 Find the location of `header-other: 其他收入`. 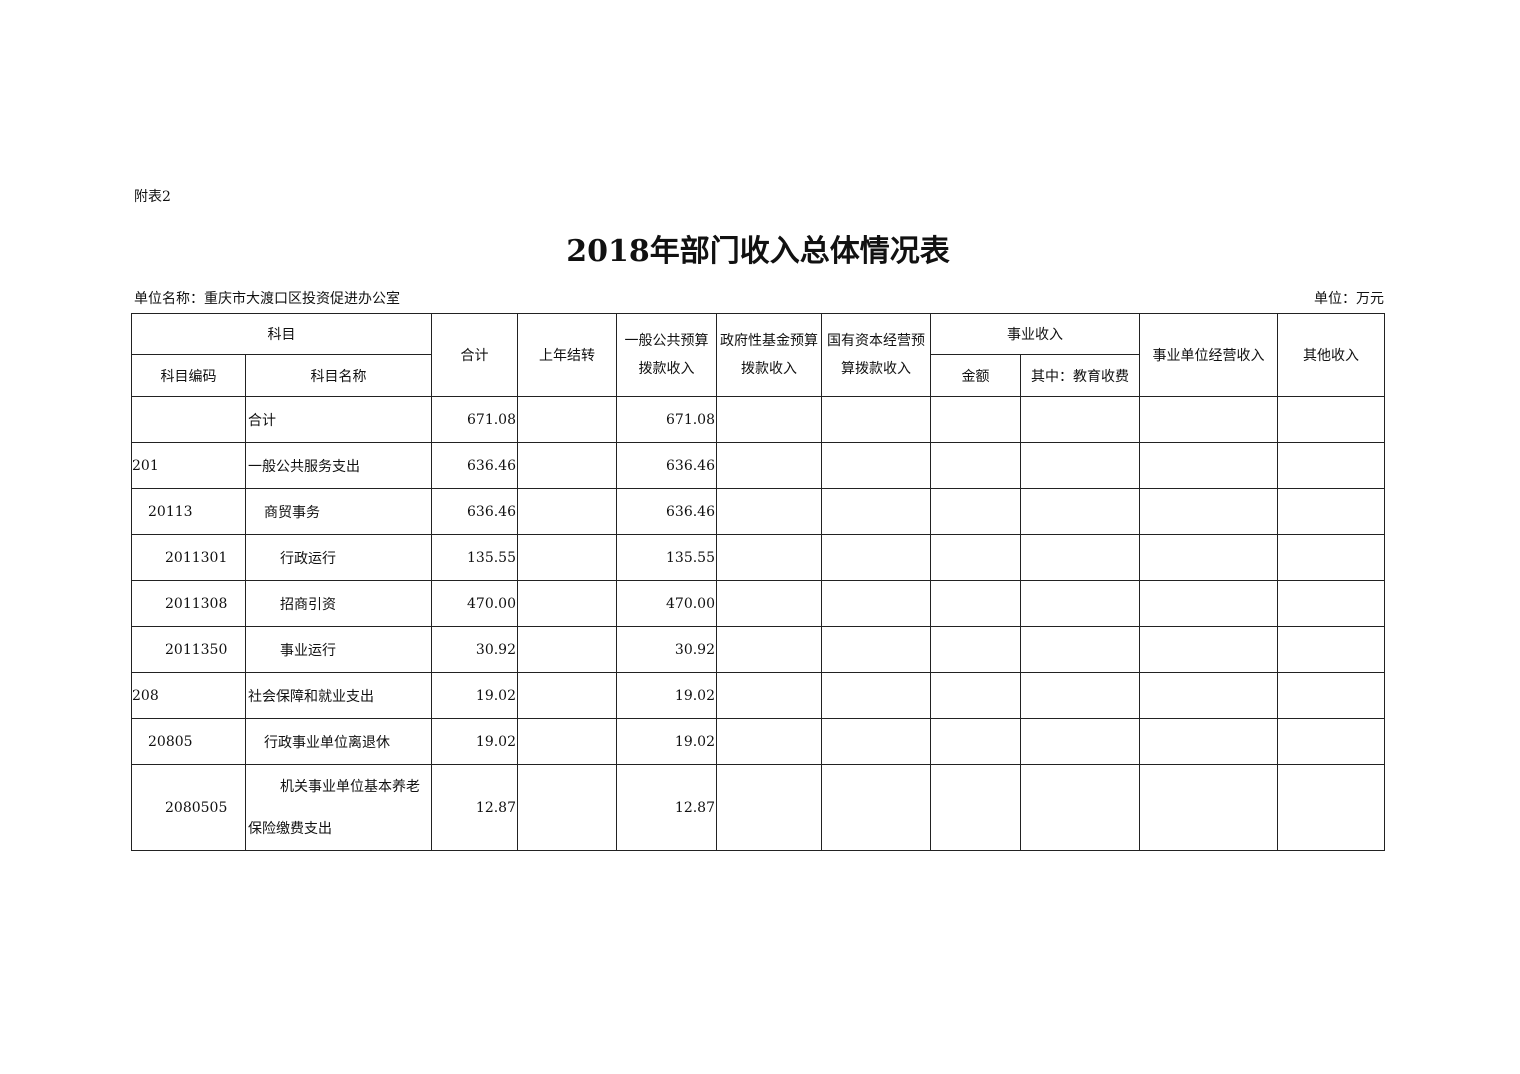

header-other: 其他收入 is located at coordinates (1331, 355).